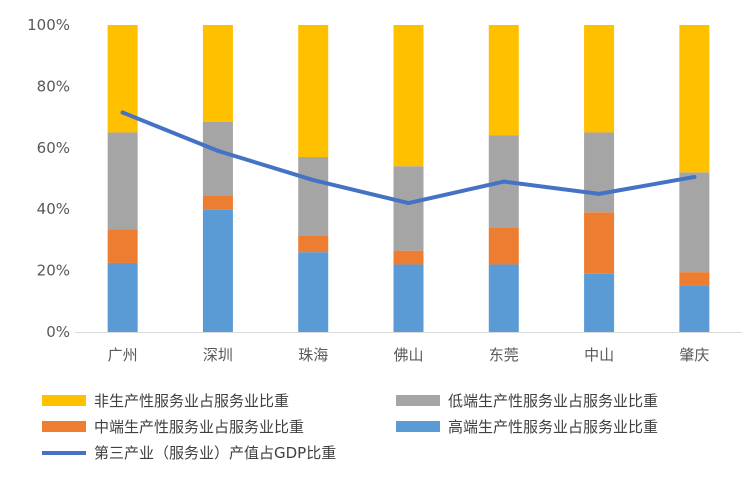 Image resolution: width=753 pixels, height=477 pixels. I want to click on x-tick-label: 肇庆, so click(694, 355).